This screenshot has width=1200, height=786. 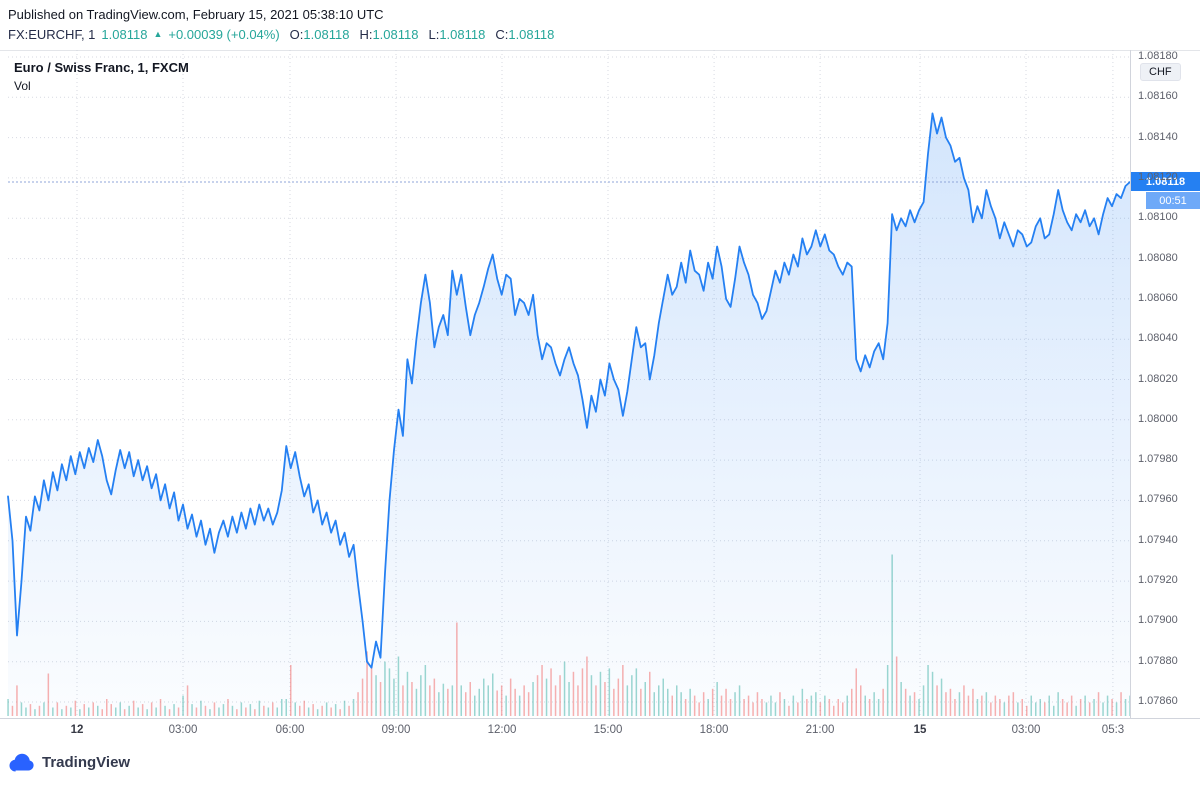 What do you see at coordinates (462, 34) in the screenshot?
I see `low-value: 1.08118` at bounding box center [462, 34].